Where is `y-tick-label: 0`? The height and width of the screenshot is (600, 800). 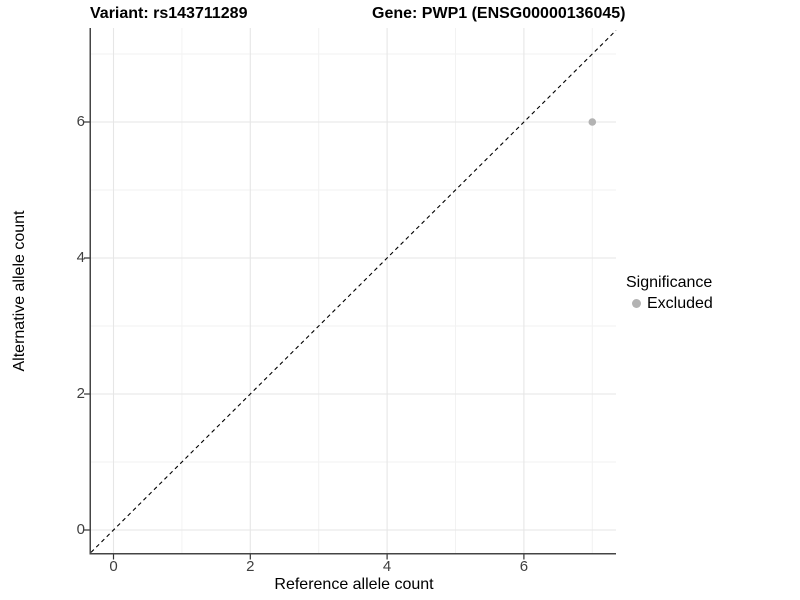 y-tick-label: 0 is located at coordinates (80, 529).